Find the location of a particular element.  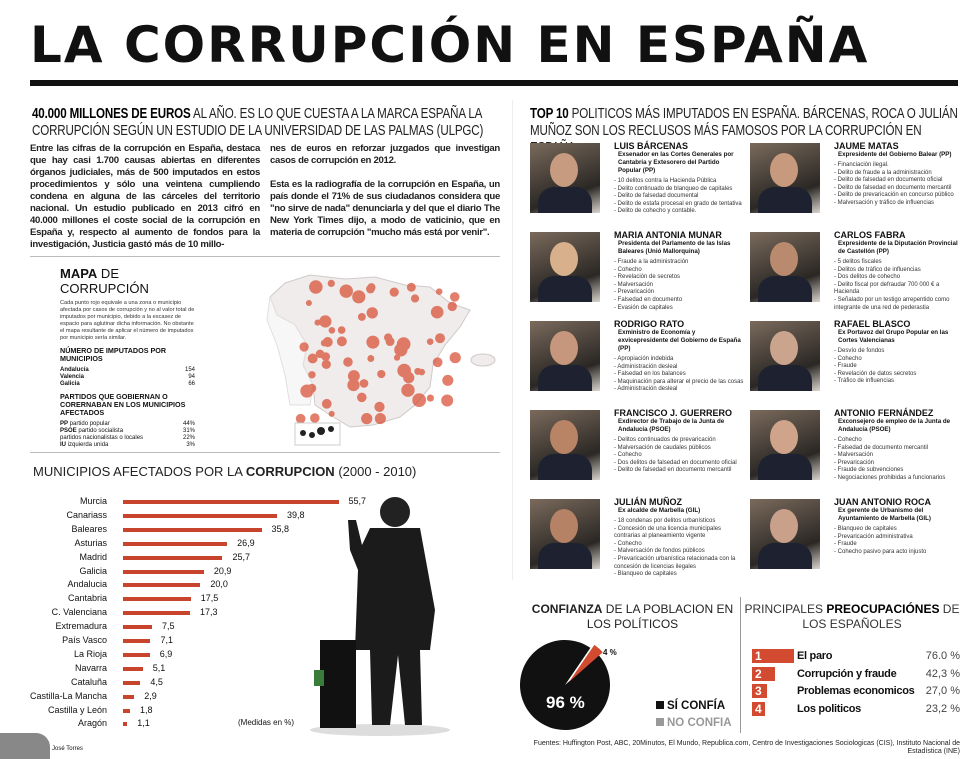

preocupacion-rank-bar: 2 is located at coordinates (764, 673).